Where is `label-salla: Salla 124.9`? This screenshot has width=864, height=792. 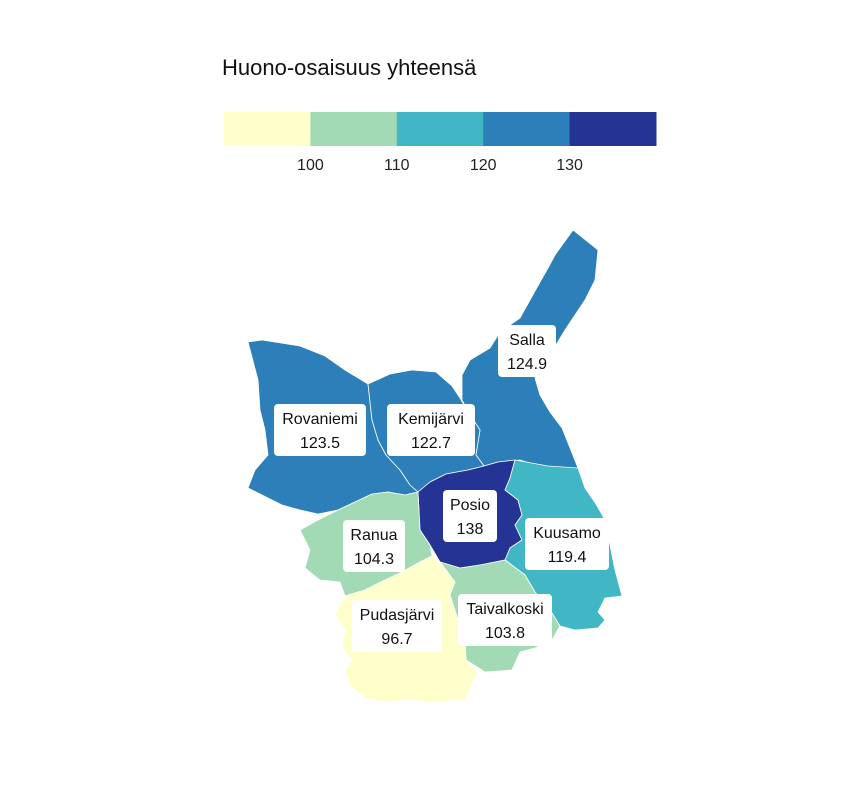
label-salla: Salla 124.9 is located at coordinates (527, 351).